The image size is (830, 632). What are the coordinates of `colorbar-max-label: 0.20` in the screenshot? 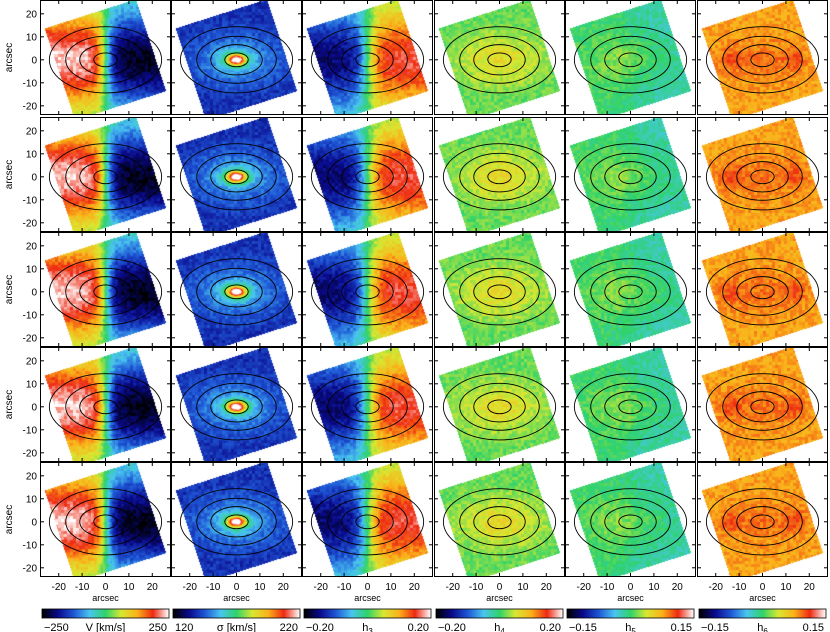 It's located at (418, 627).